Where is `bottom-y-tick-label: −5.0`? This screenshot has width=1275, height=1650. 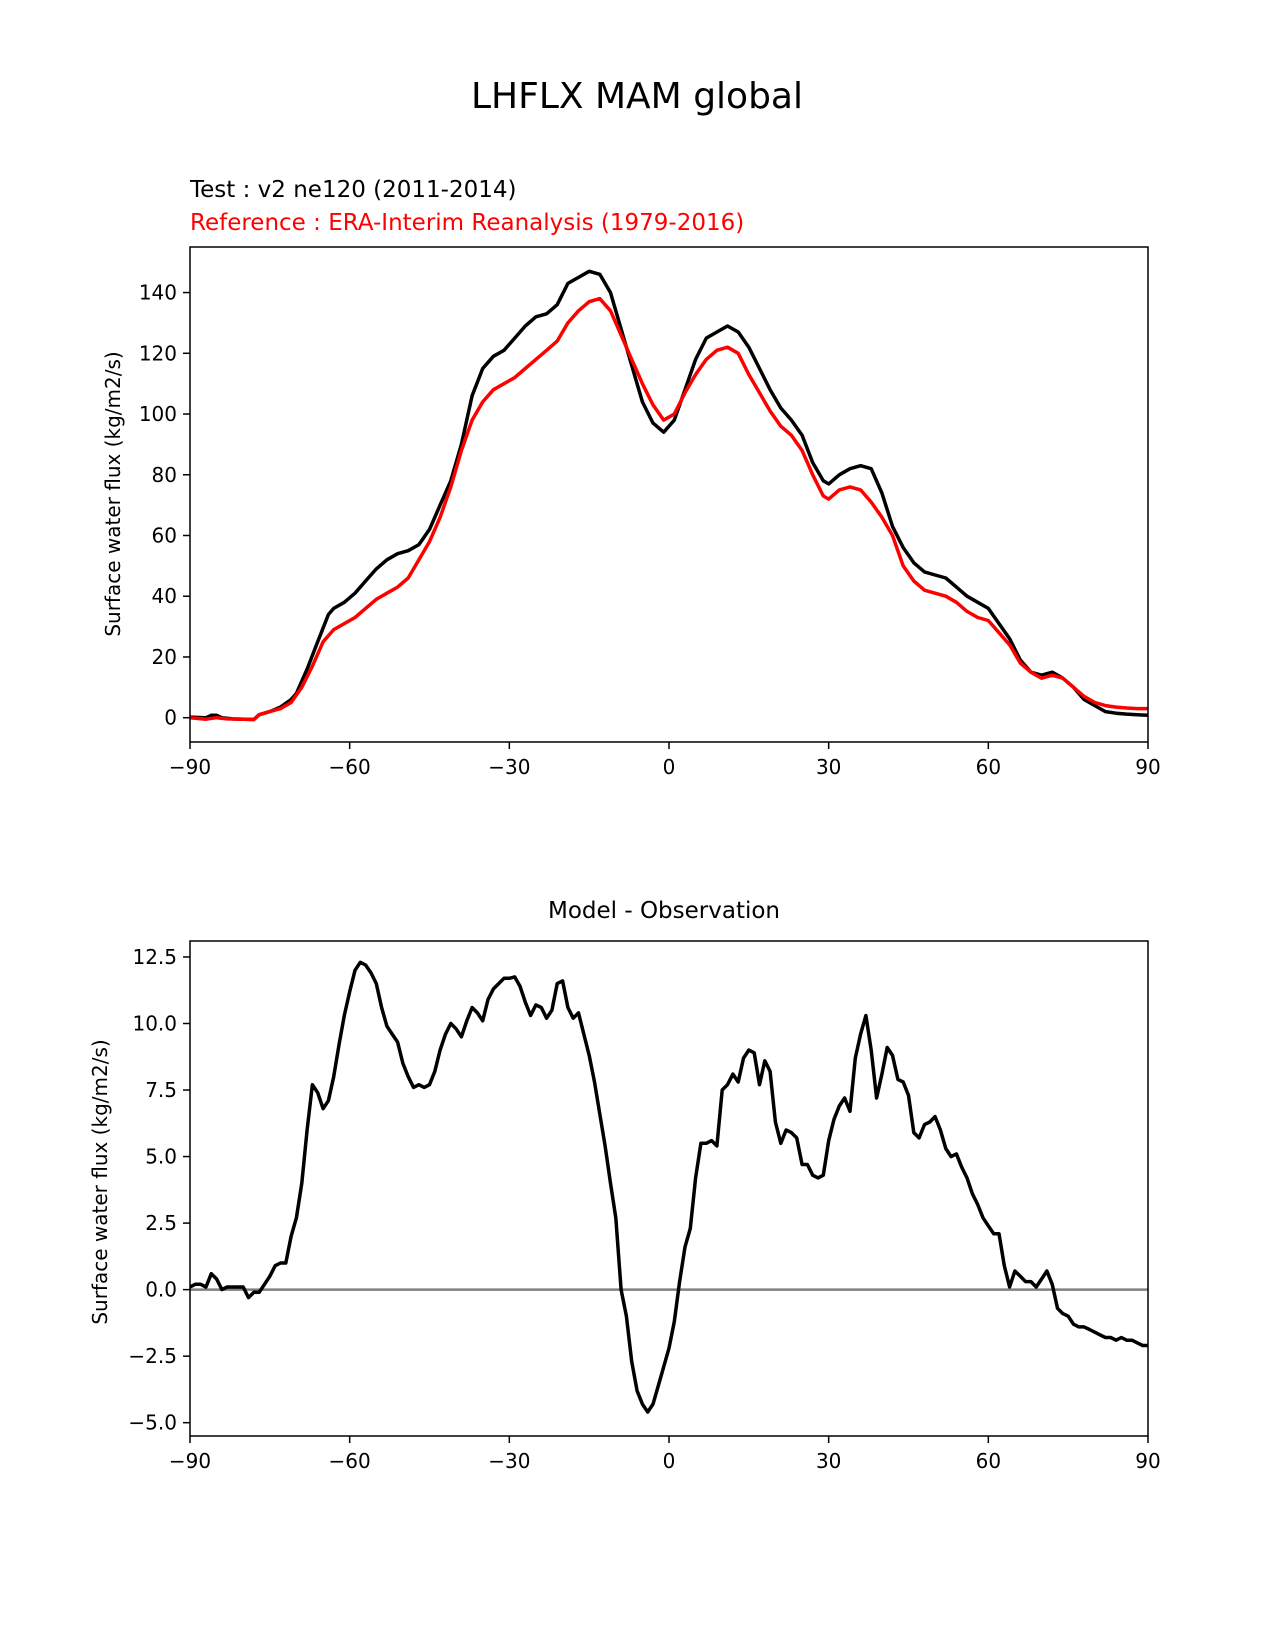
bottom-y-tick-label: −5.0 is located at coordinates (152, 1423).